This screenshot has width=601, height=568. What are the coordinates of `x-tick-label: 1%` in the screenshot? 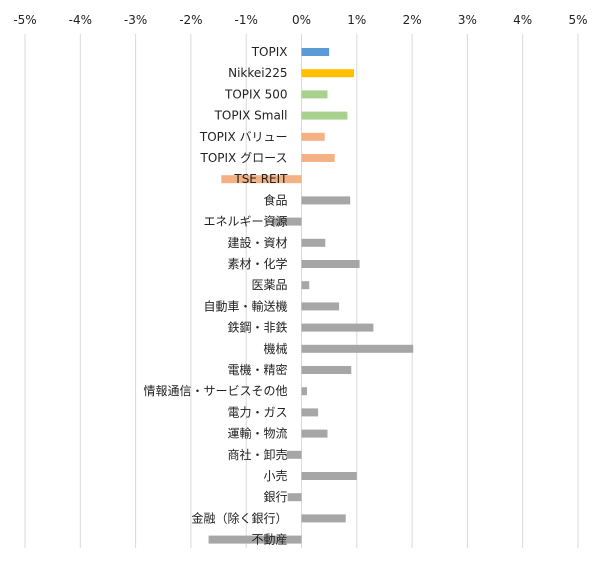 It's located at (356, 20).